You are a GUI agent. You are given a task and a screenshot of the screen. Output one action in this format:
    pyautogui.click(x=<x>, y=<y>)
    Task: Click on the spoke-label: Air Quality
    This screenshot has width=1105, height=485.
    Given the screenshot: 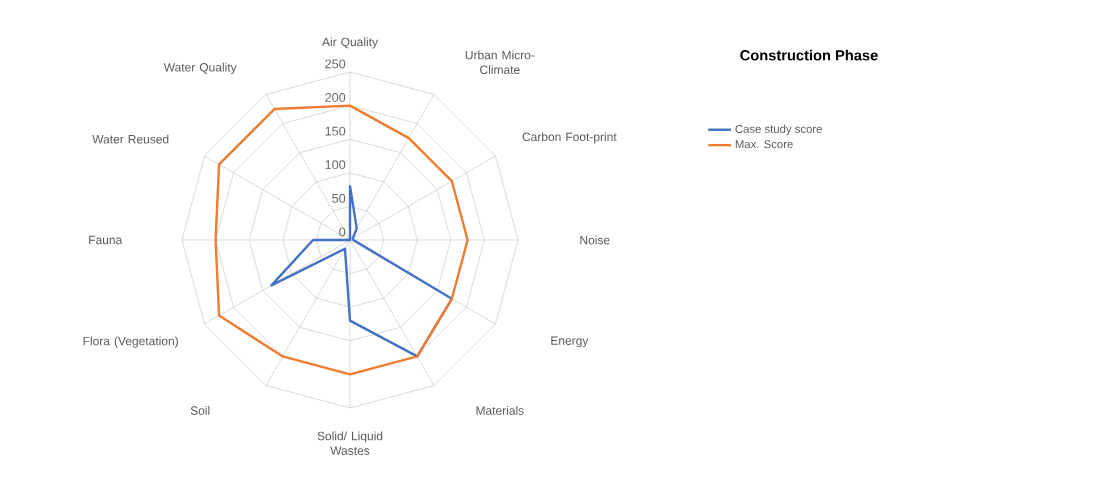 What is the action you would take?
    pyautogui.click(x=350, y=43)
    